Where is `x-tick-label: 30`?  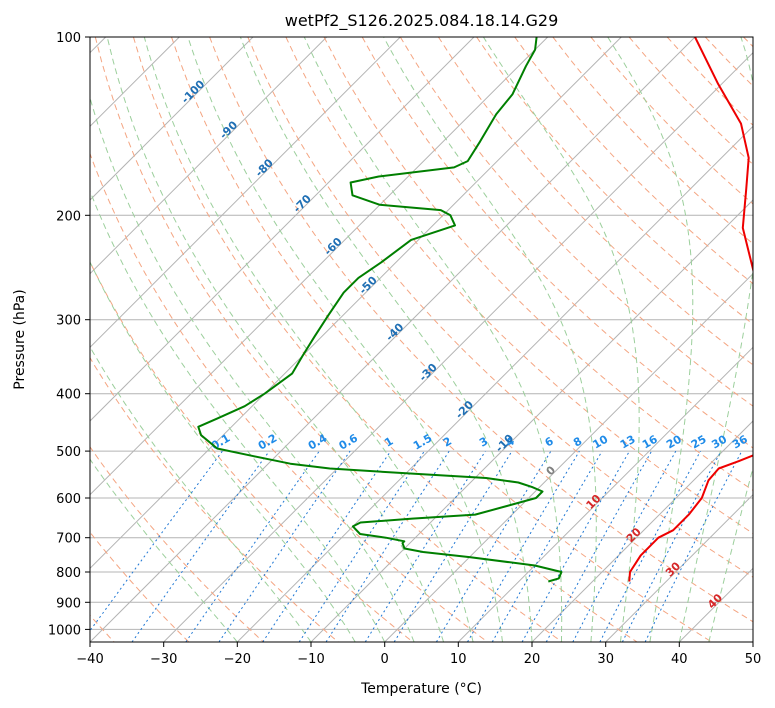 x-tick-label: 30 is located at coordinates (605, 659).